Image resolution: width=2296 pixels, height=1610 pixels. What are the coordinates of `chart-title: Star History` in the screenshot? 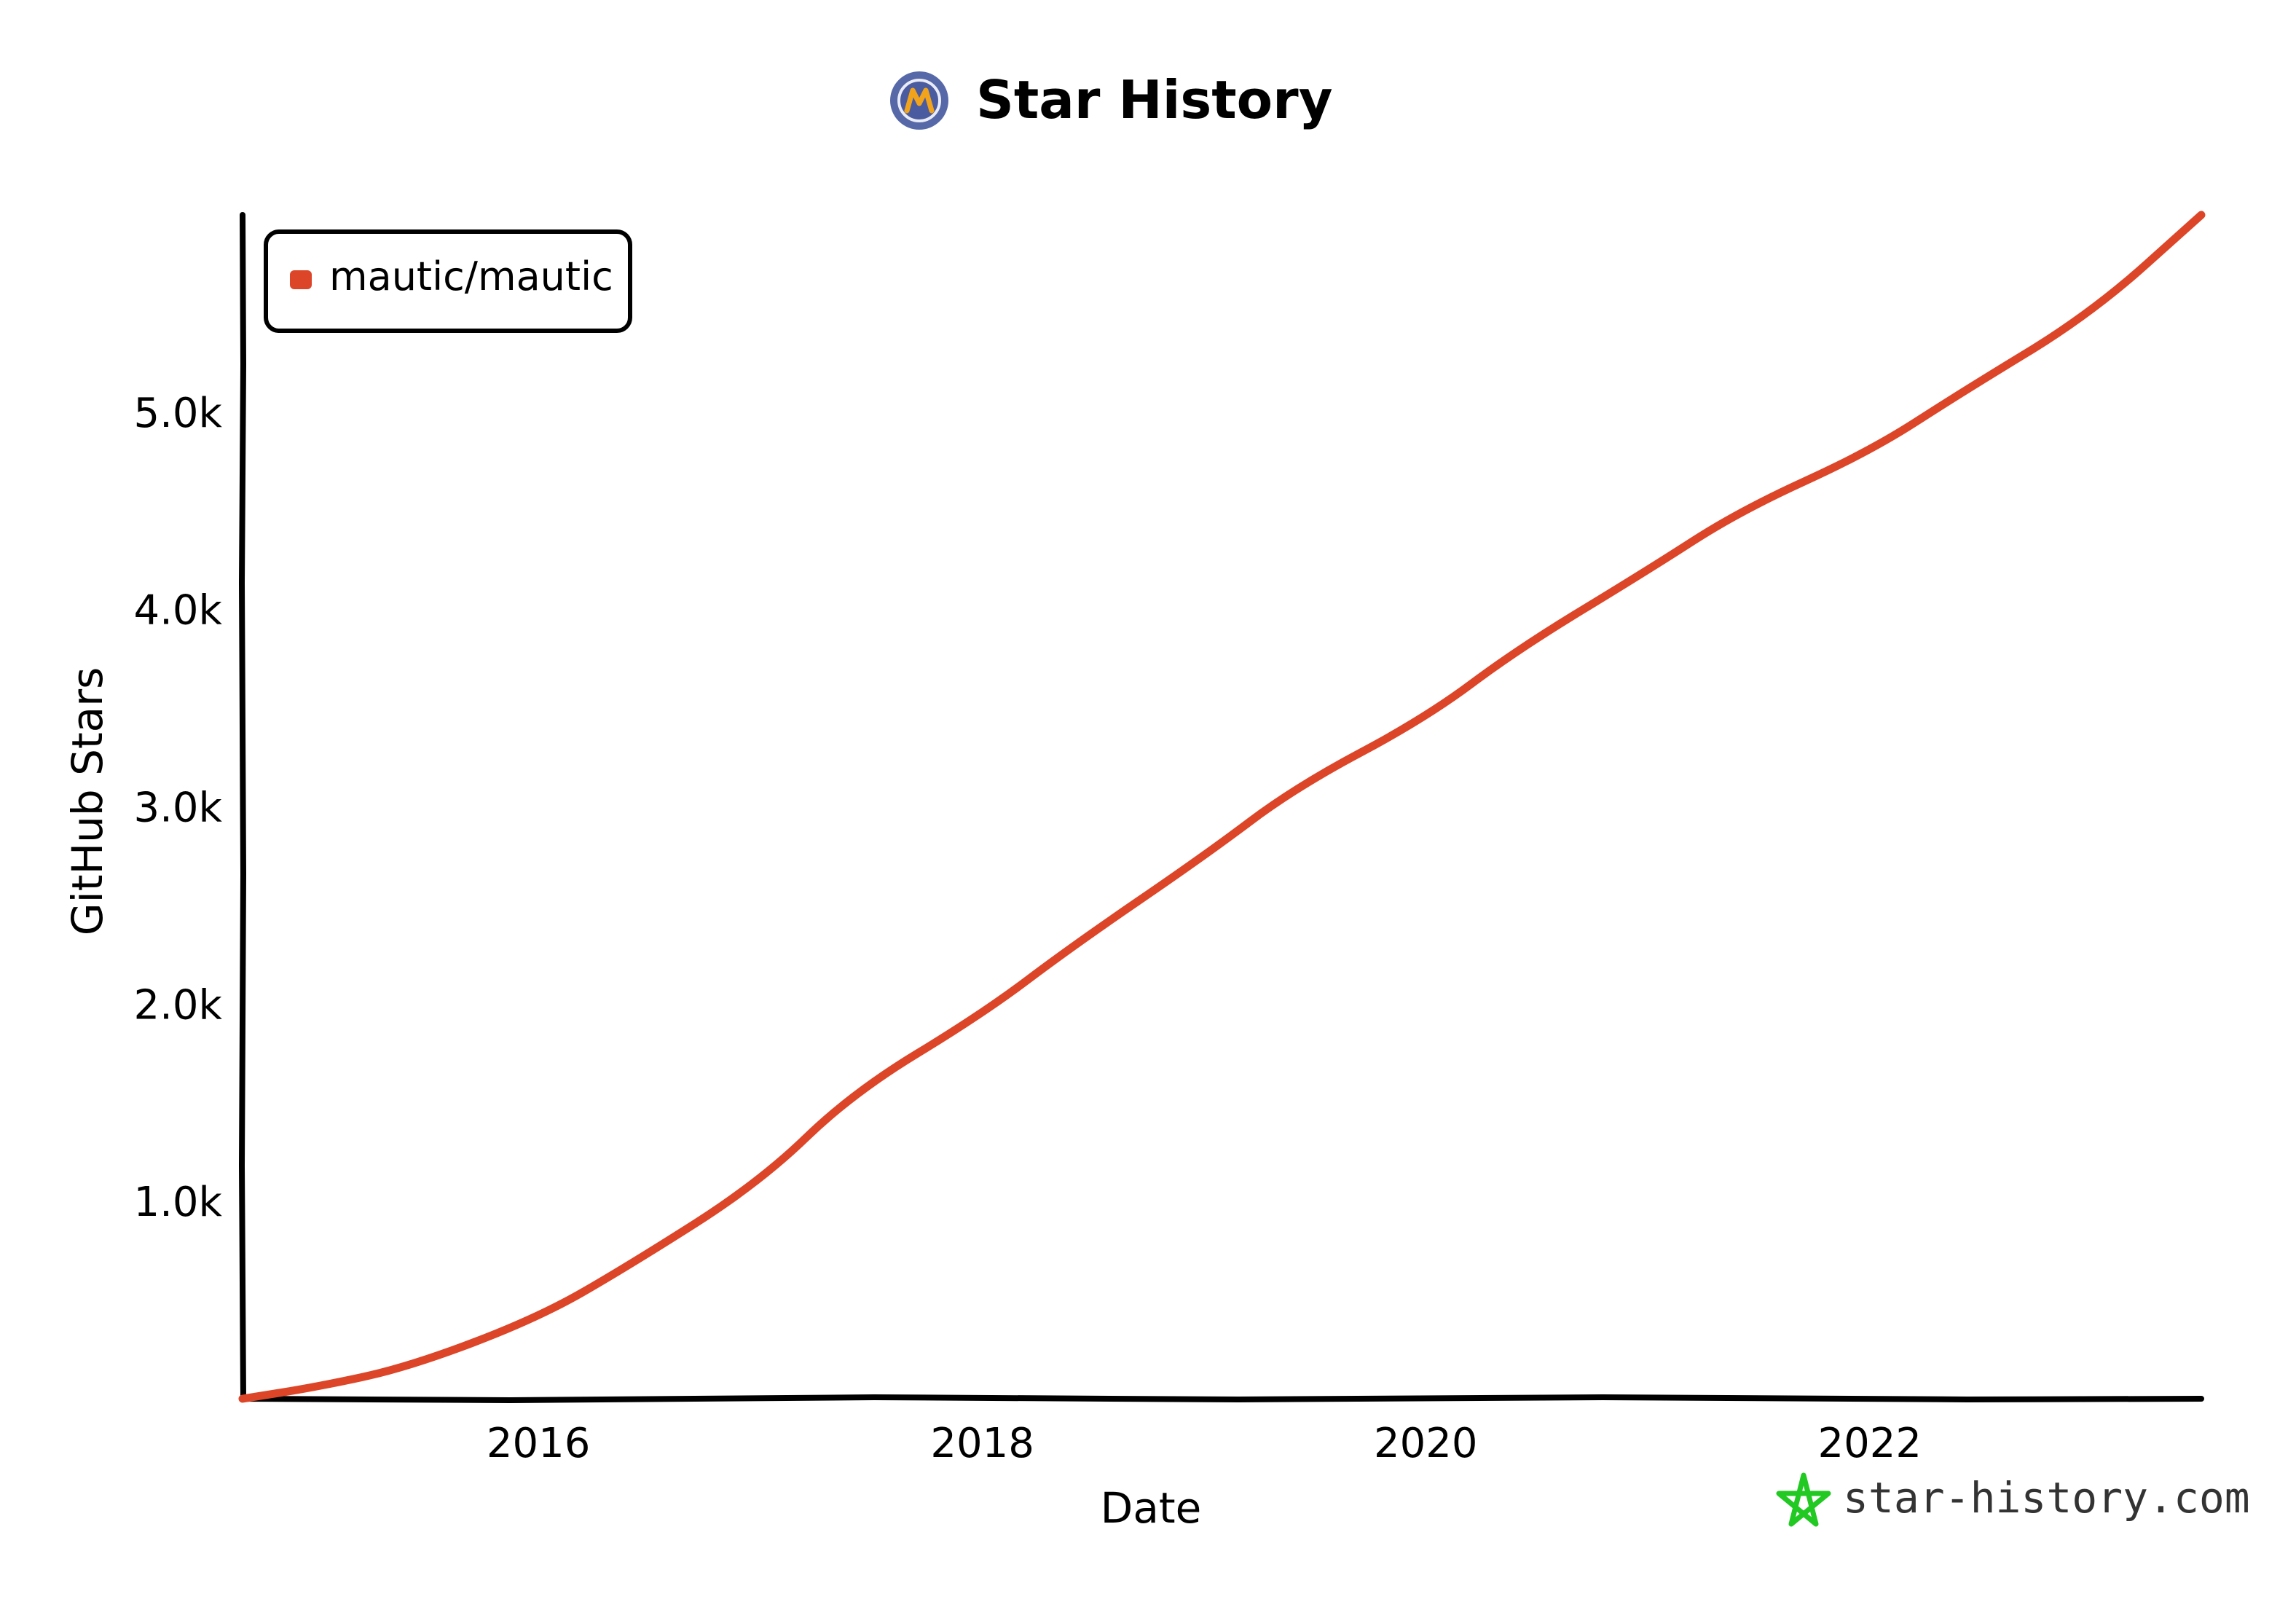 It's located at (1154, 99).